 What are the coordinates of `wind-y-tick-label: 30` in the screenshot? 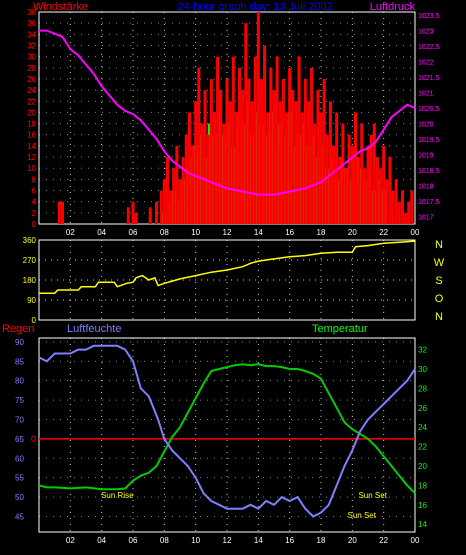 It's located at (31, 57).